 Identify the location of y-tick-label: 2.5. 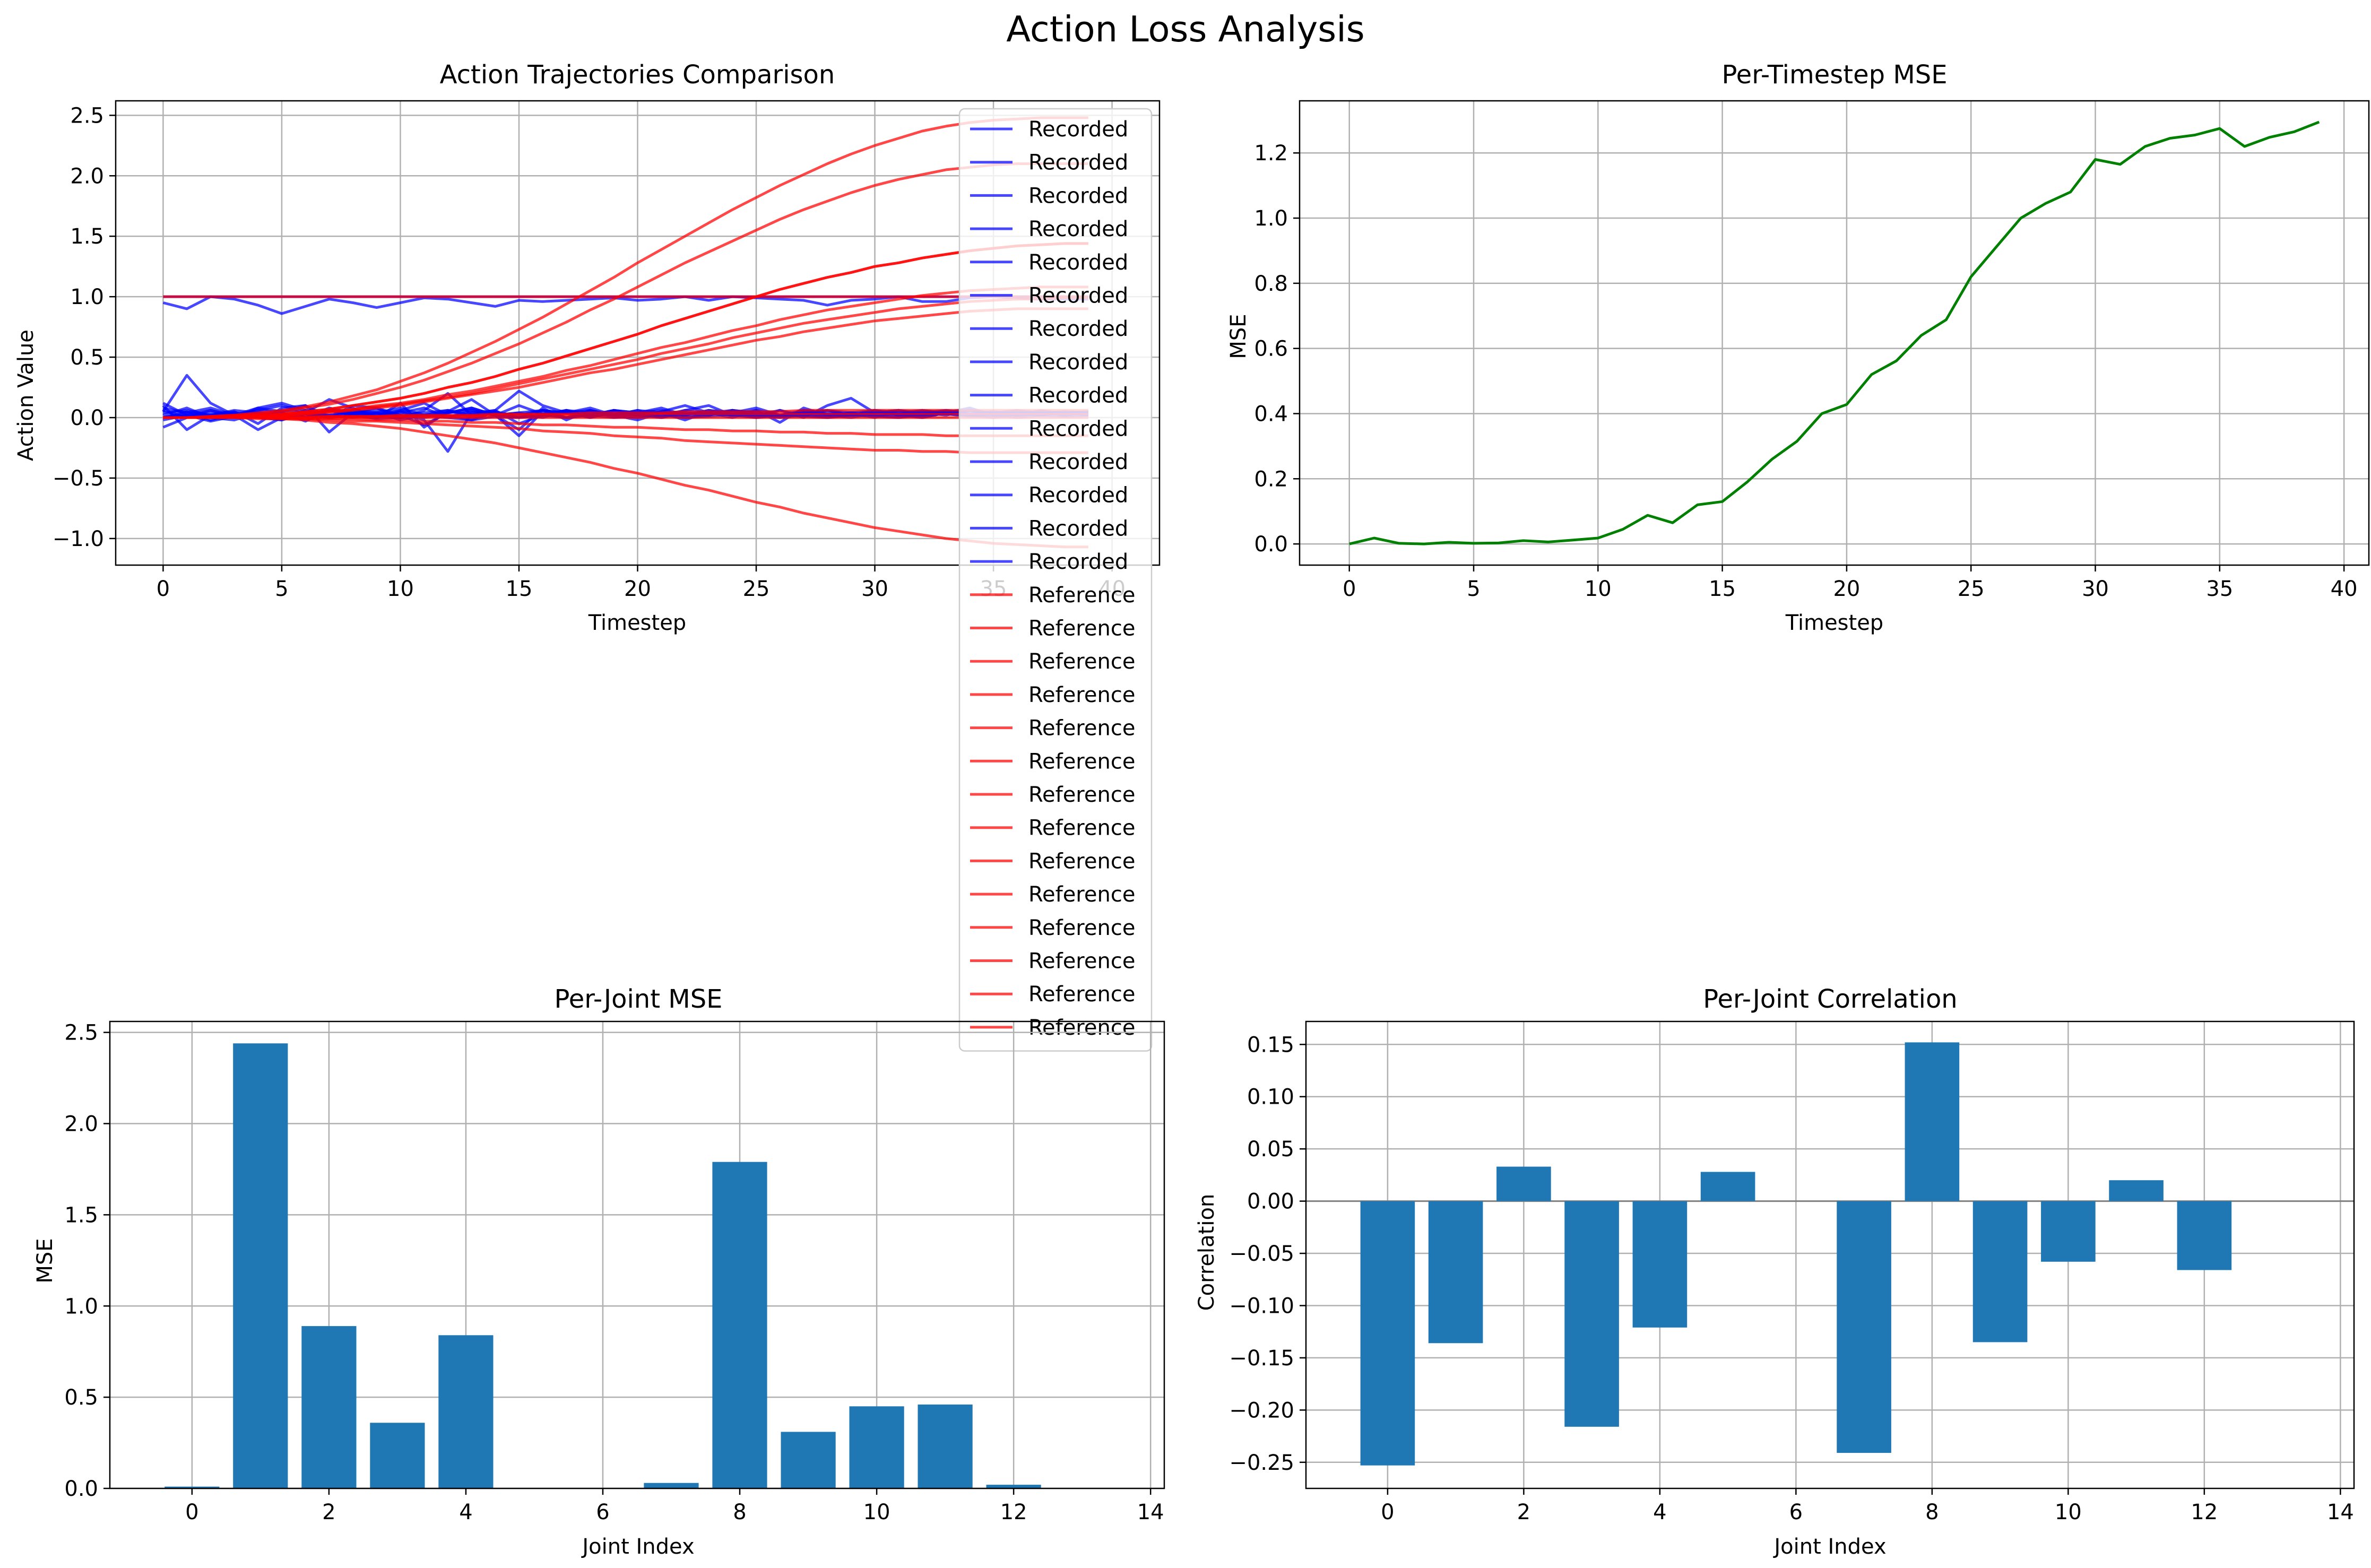
(81, 1033).